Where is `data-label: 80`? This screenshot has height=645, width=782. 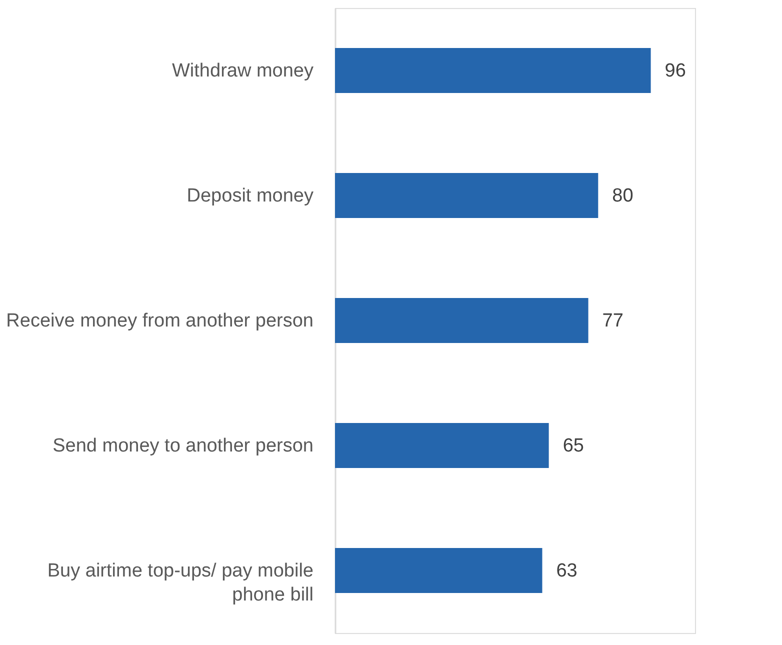
data-label: 80 is located at coordinates (623, 196).